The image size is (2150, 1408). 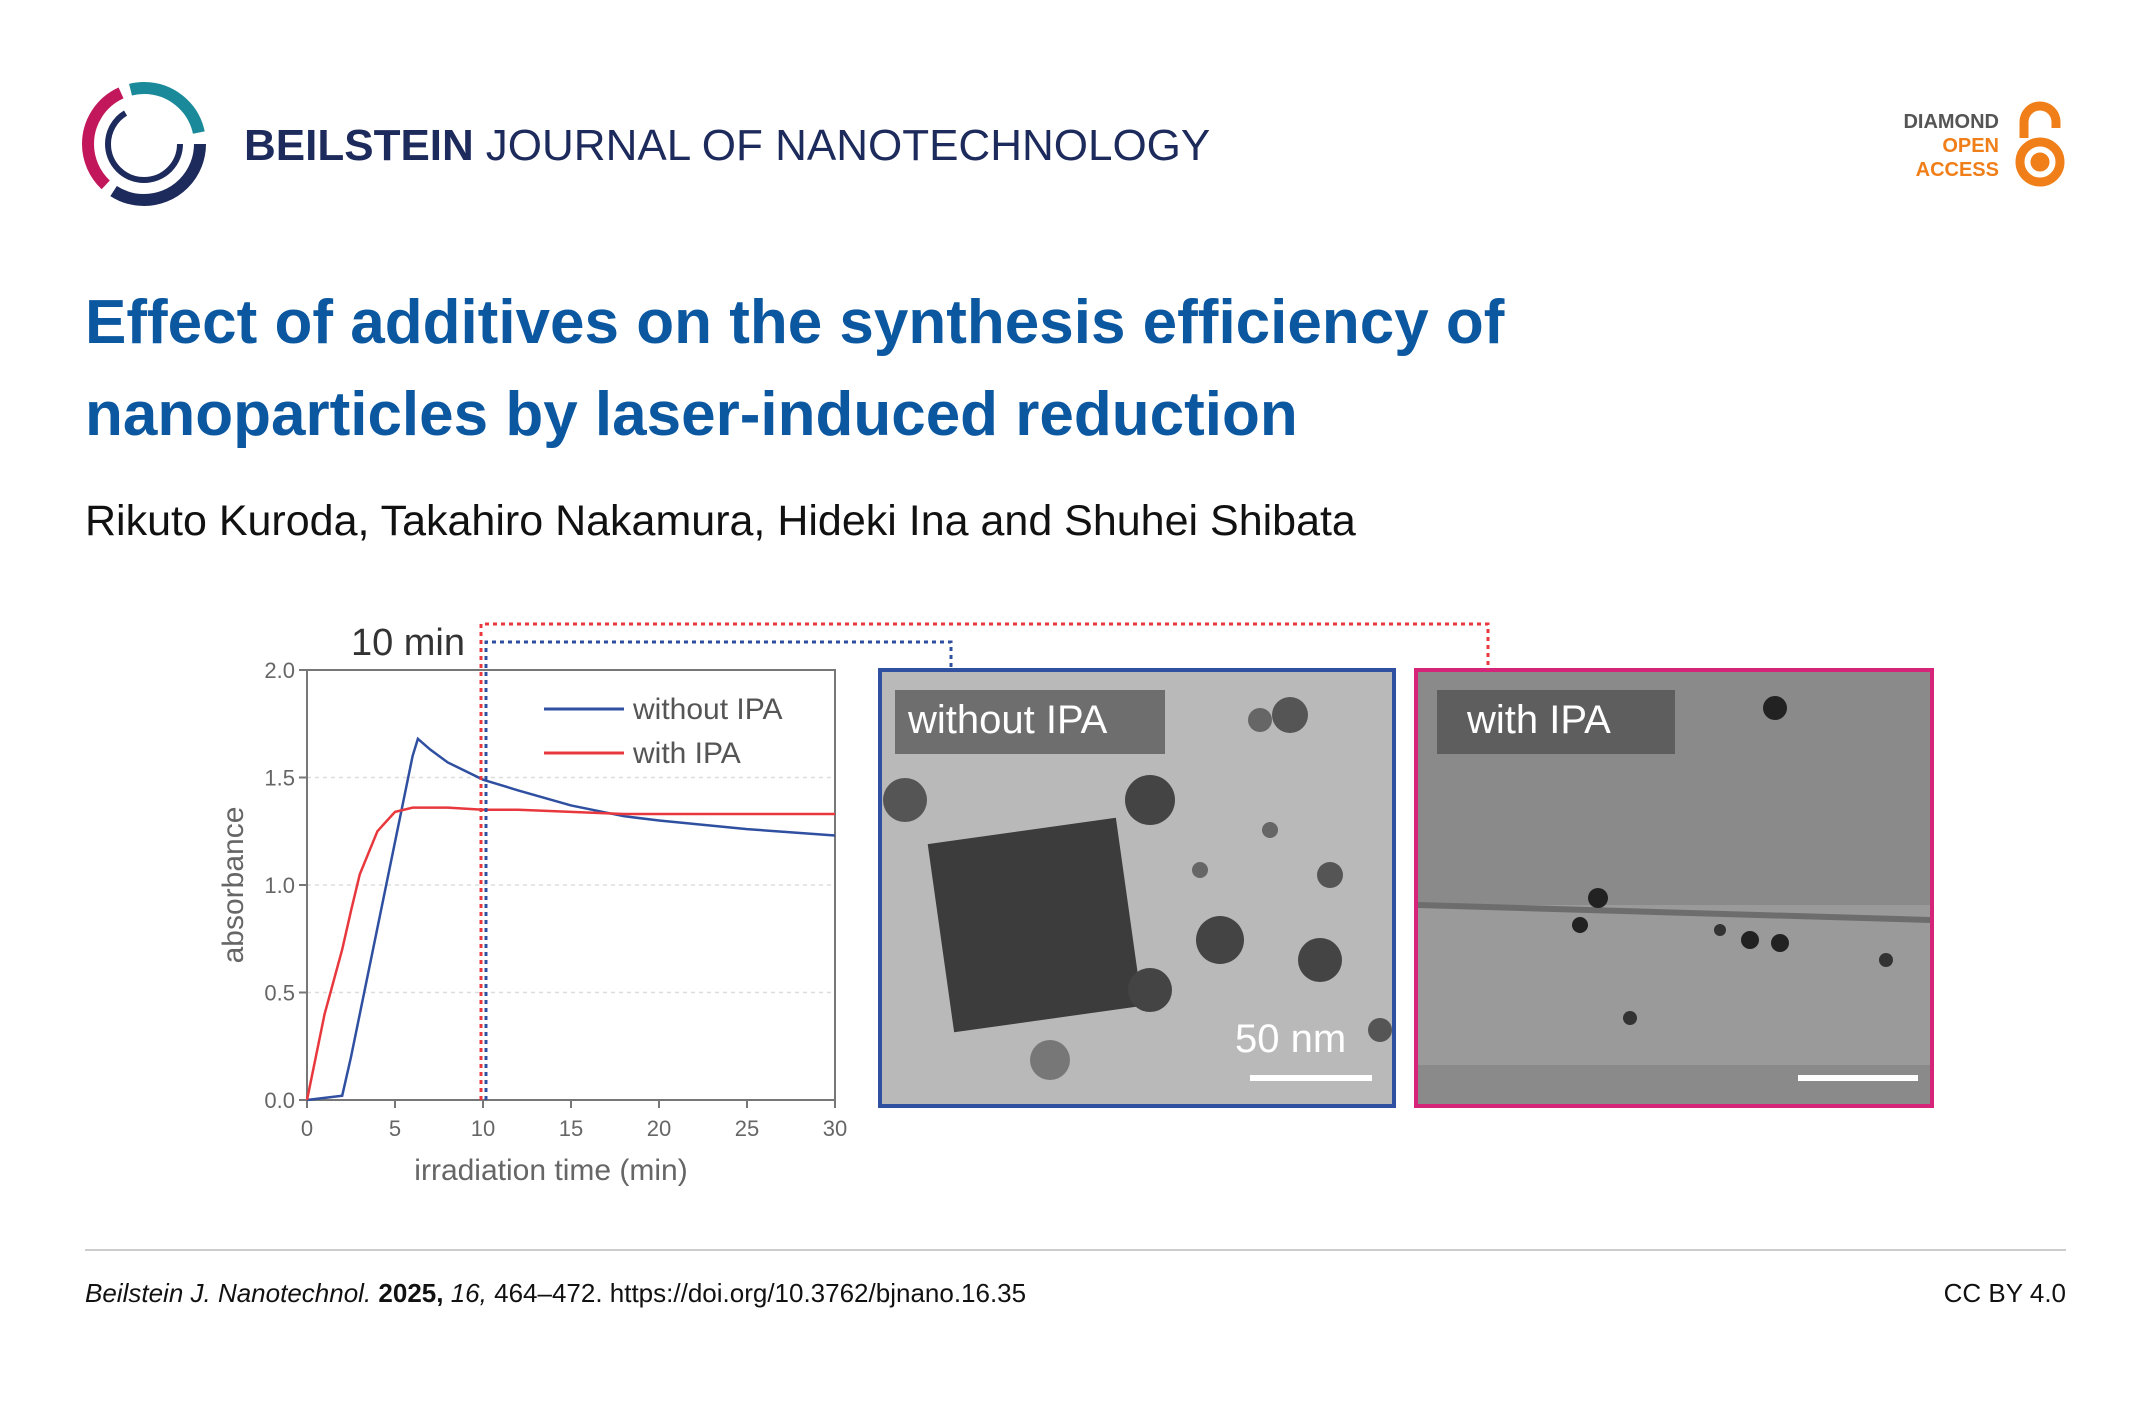 What do you see at coordinates (691, 414) in the screenshot?
I see `title-line: nanoparticles by laser-induced reduction` at bounding box center [691, 414].